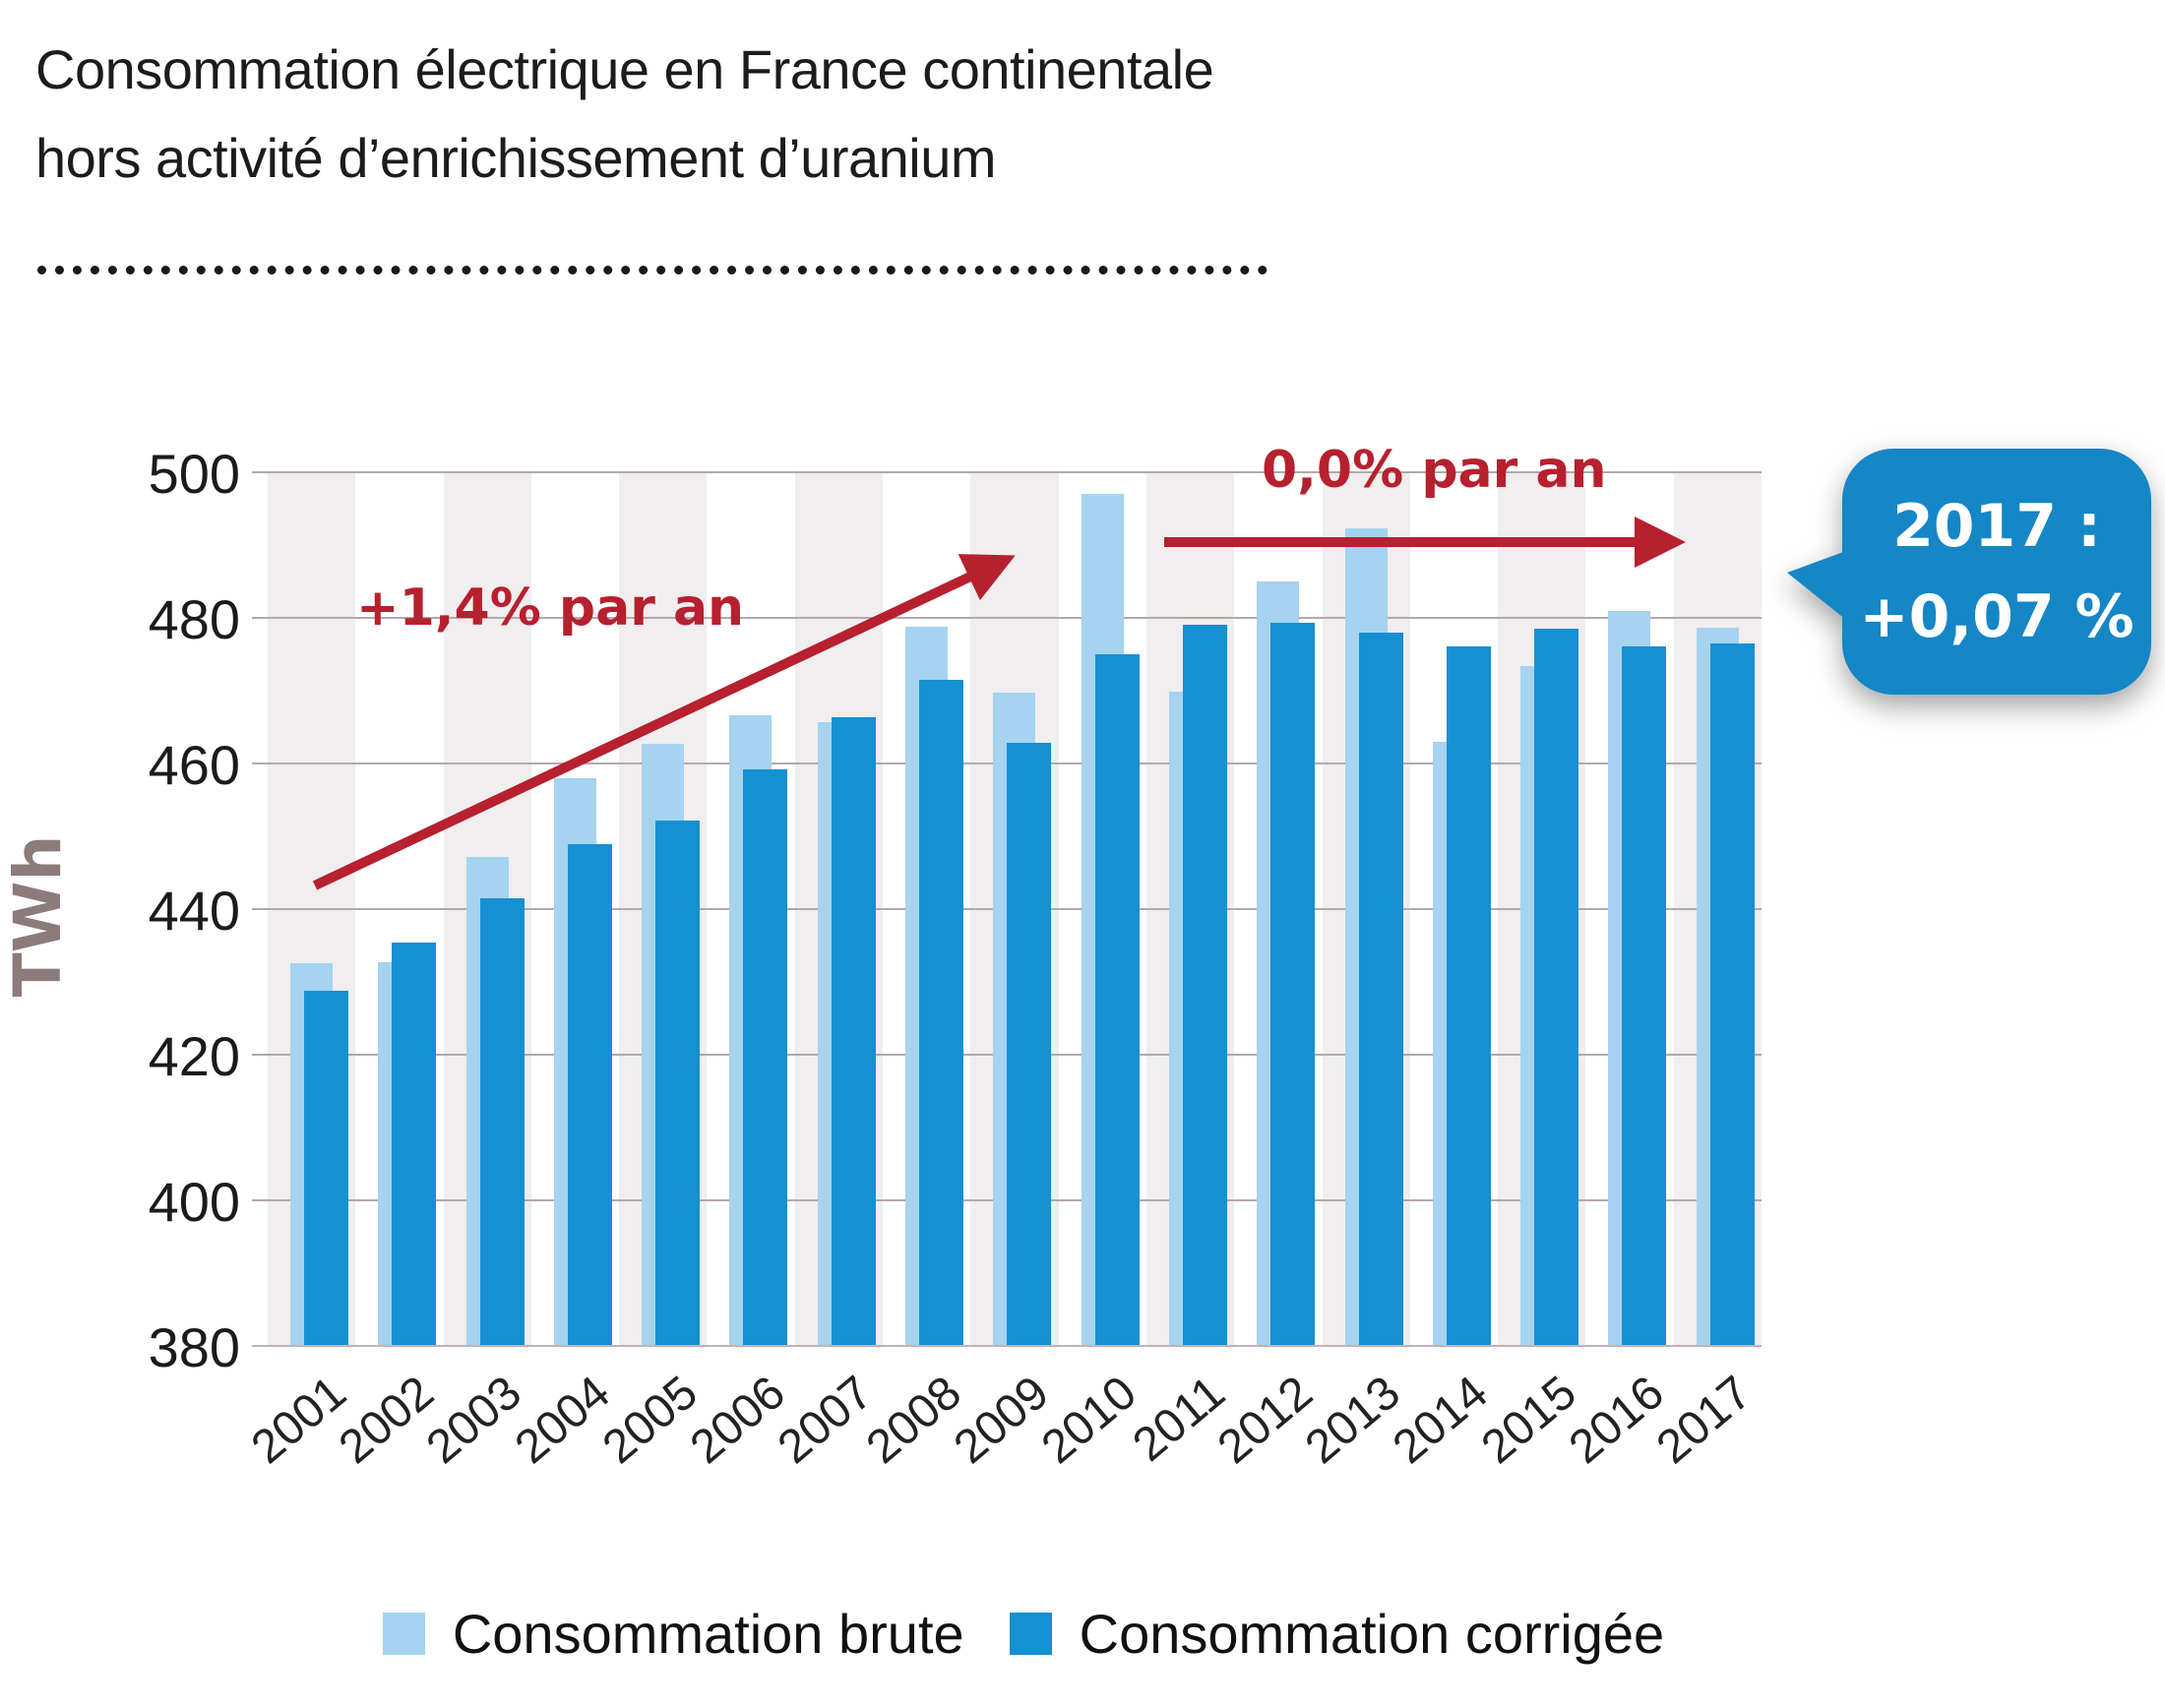 Image resolution: width=2165 pixels, height=1708 pixels. Describe the element at coordinates (415, 1143) in the screenshot. I see `bar-corrigee-2002` at that location.